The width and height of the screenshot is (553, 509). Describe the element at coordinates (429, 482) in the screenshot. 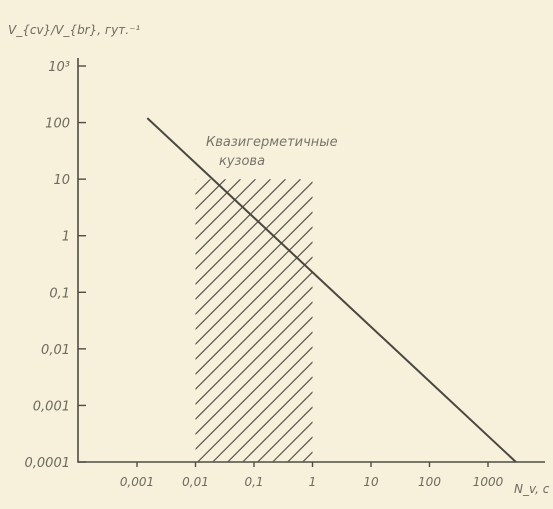

I see `x-tick-label: 100` at that location.